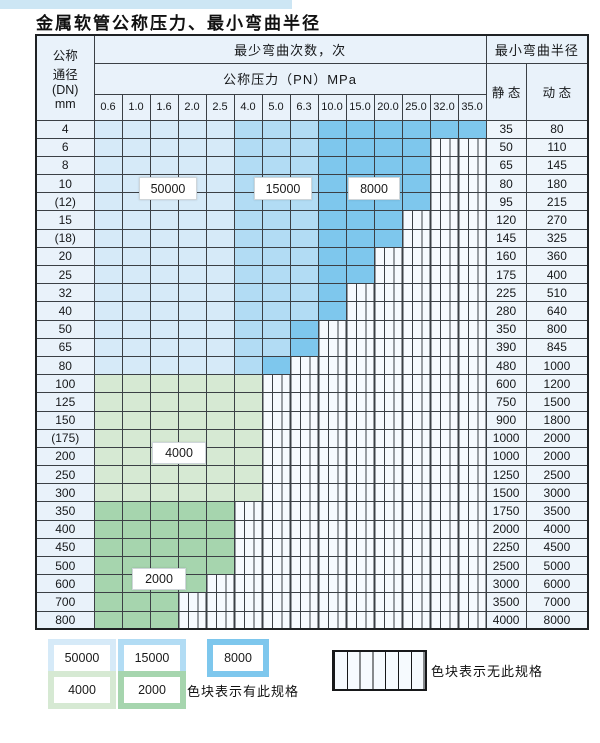  What do you see at coordinates (290, 78) in the screenshot?
I see `pressure-header: 公称压力（PN）MPa` at bounding box center [290, 78].